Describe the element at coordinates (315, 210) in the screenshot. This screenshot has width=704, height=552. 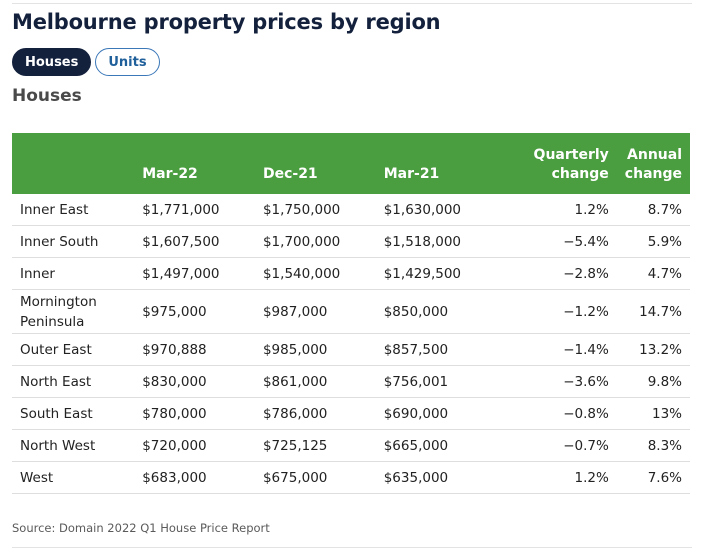
I see `price-dec-21-cell: $1,750,000` at that location.